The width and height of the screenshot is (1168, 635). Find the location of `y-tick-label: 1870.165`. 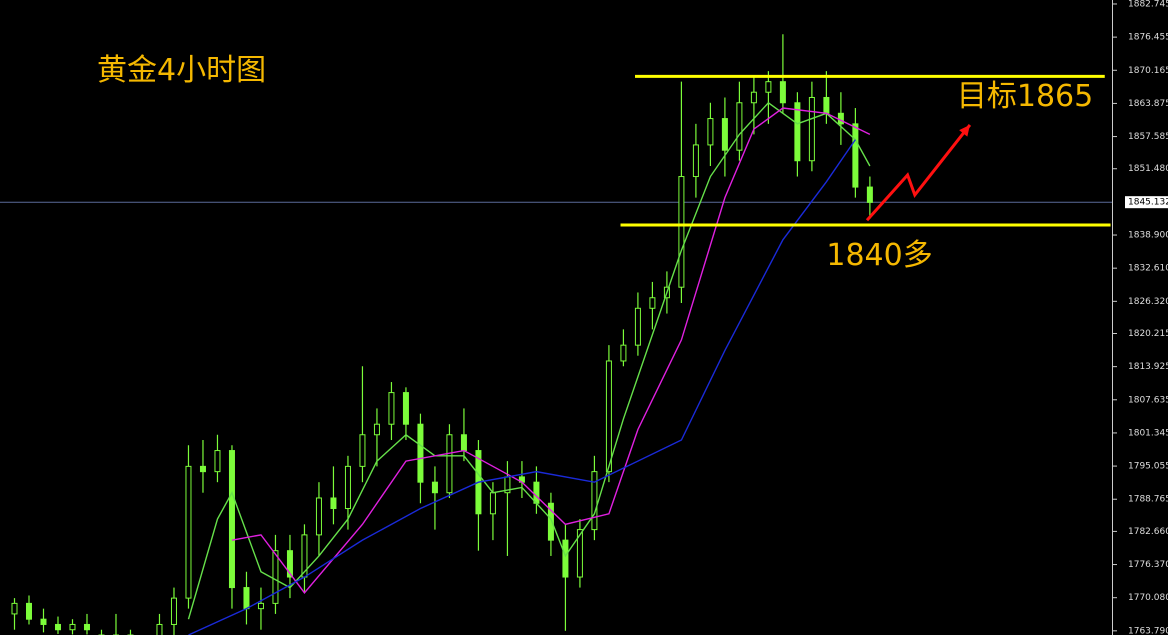

y-tick-label: 1870.165 is located at coordinates (1148, 71).